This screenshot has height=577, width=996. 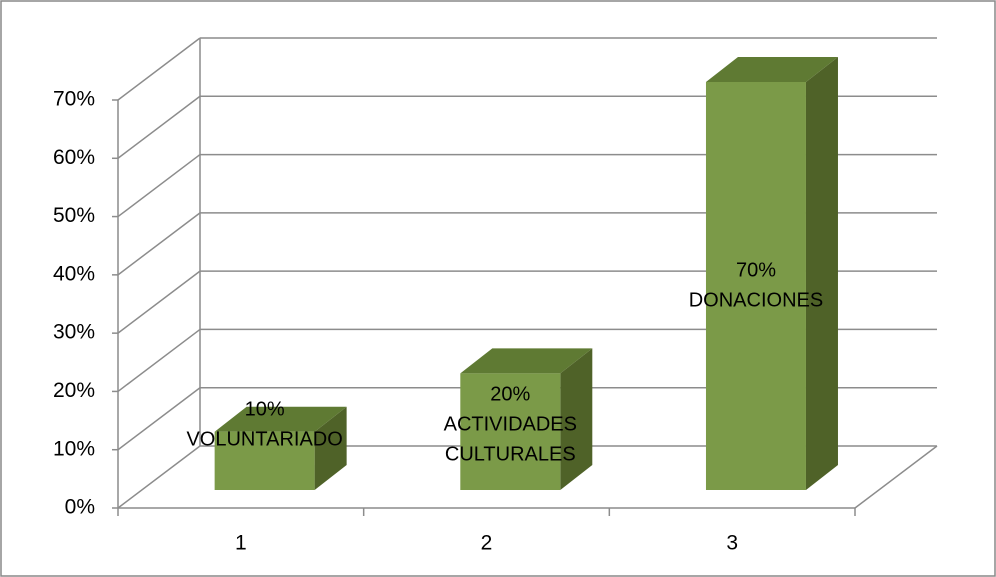 I want to click on y-tick-label: 40%, so click(x=74, y=273).